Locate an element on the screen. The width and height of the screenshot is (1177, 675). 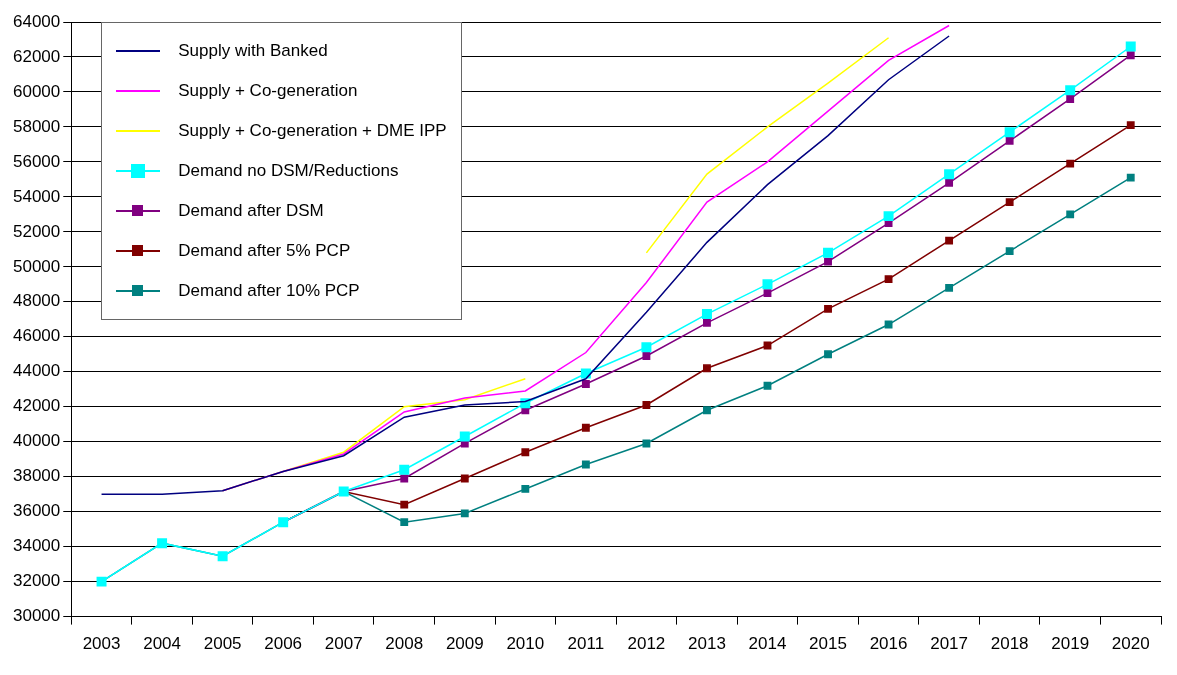
y-tick-label: 52000 is located at coordinates (36, 231).